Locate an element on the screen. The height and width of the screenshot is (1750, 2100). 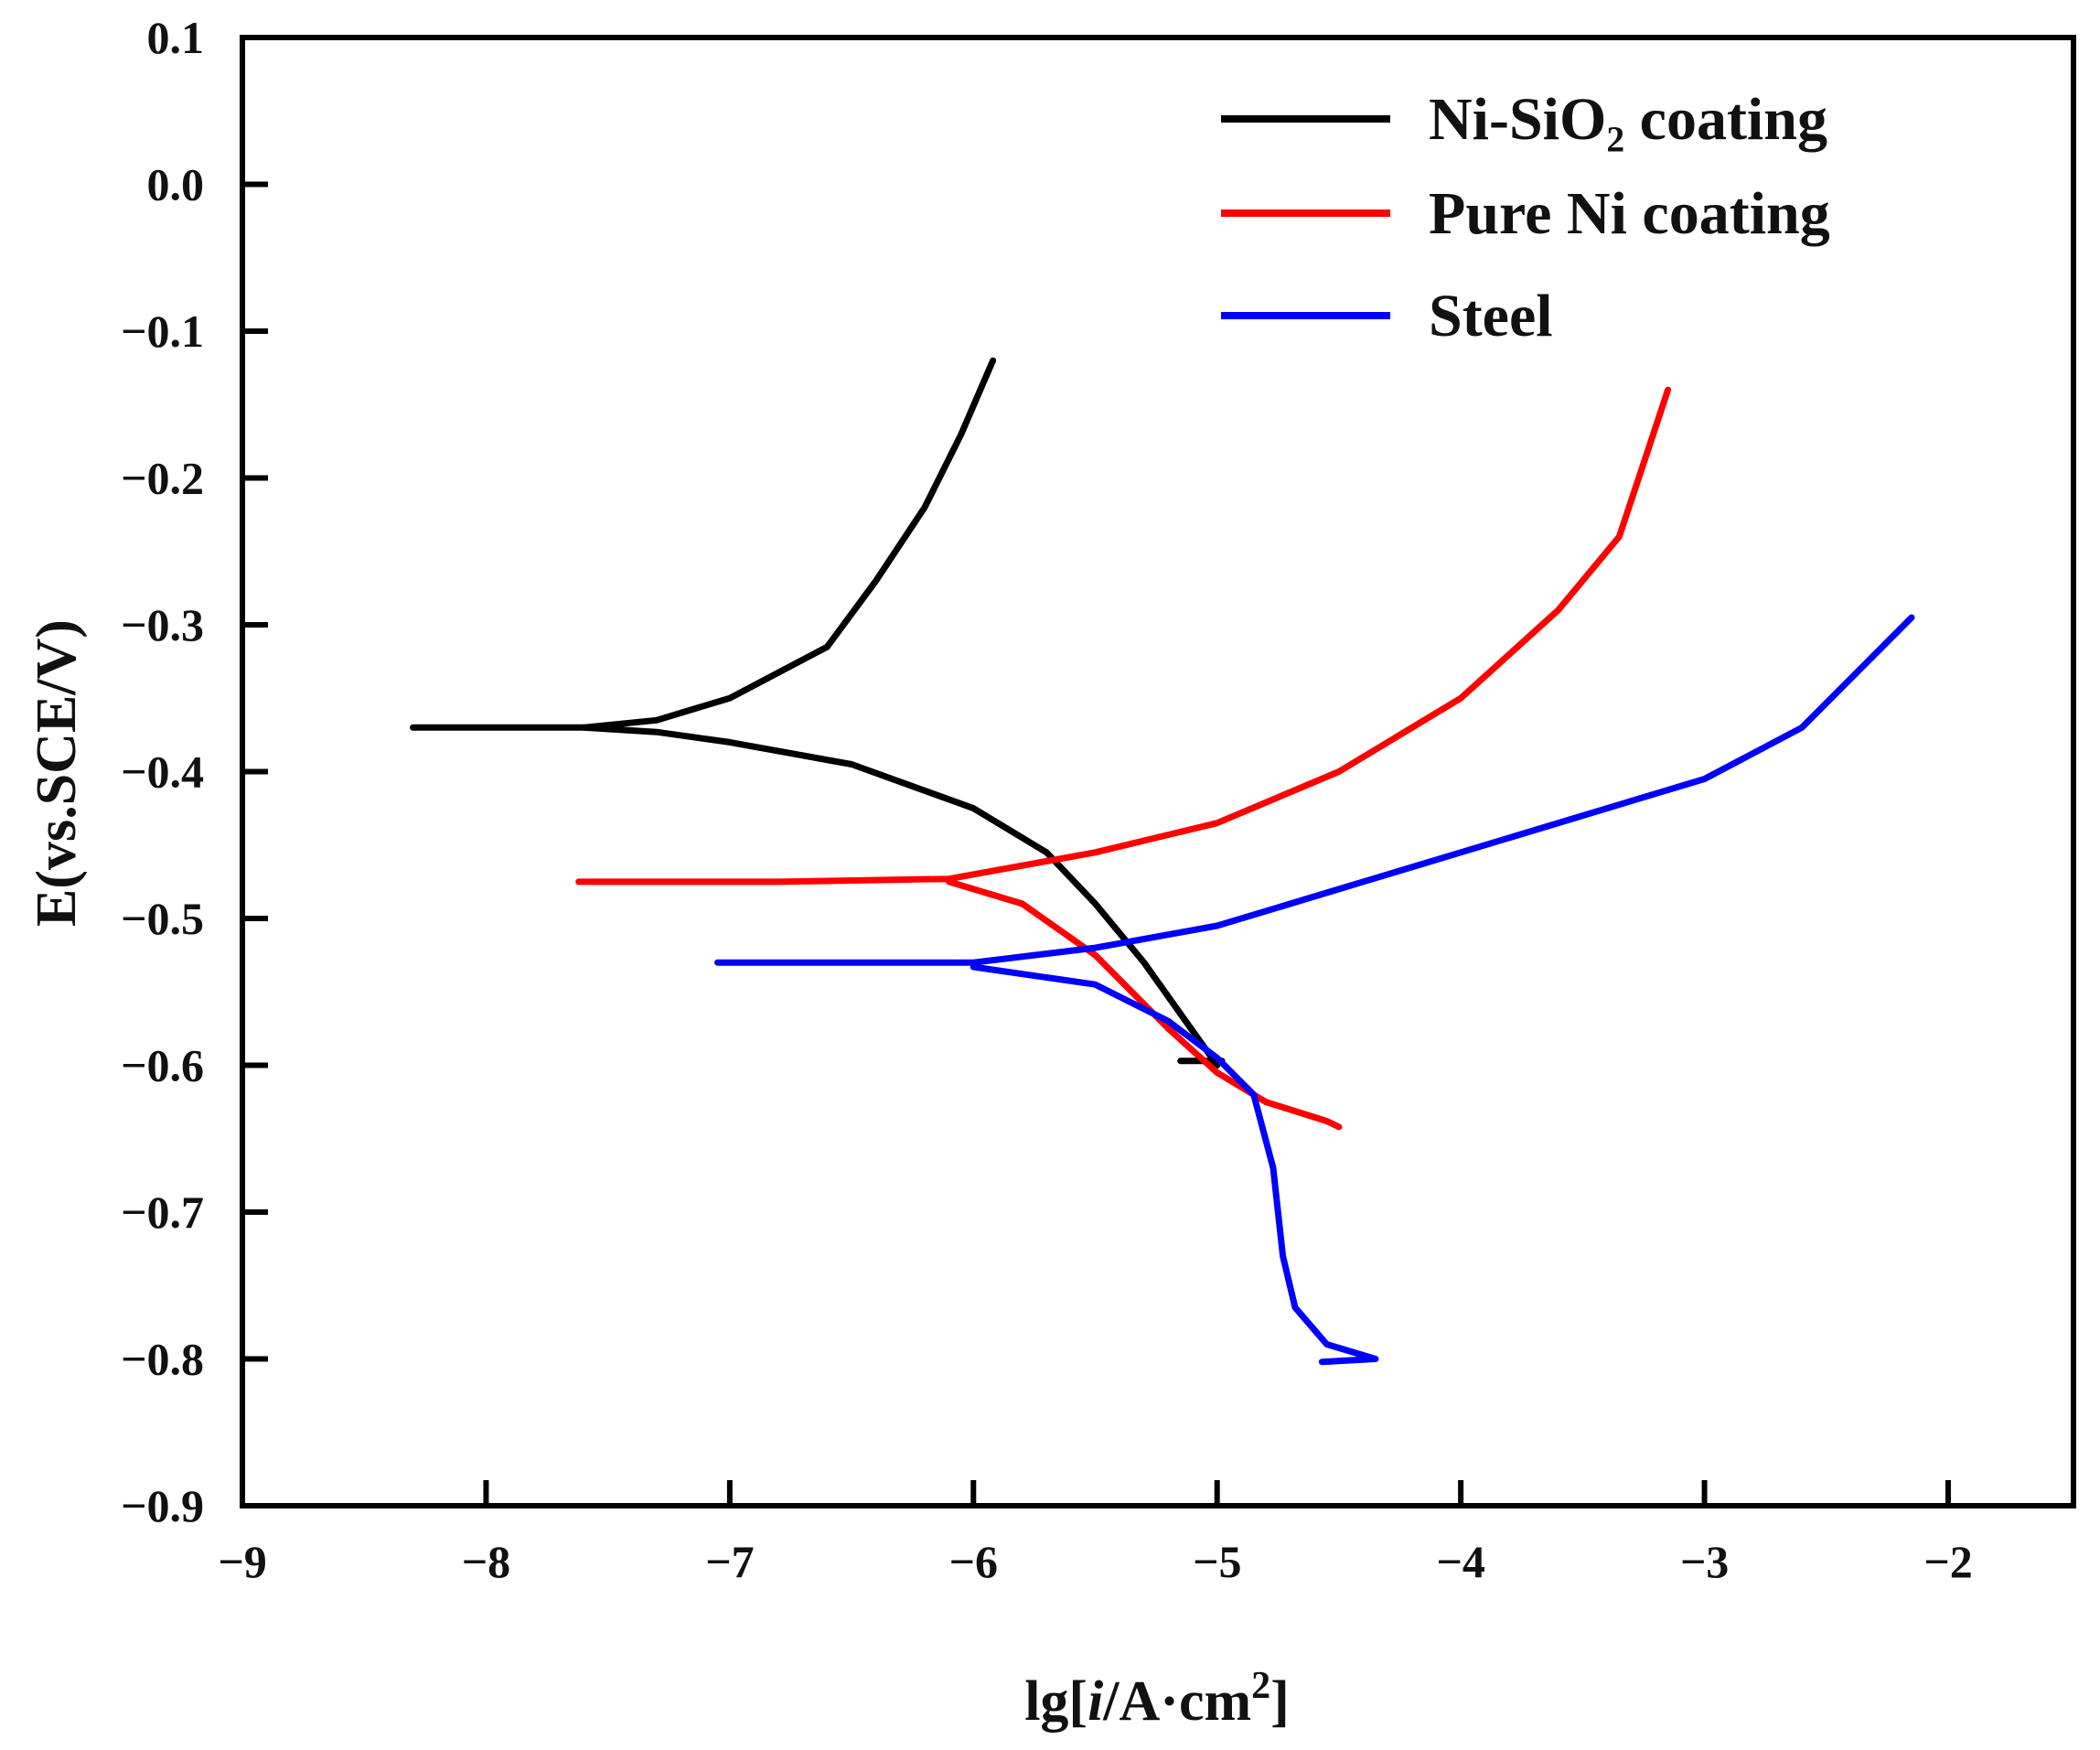
y-tick-label: −0.3 is located at coordinates (162, 624).